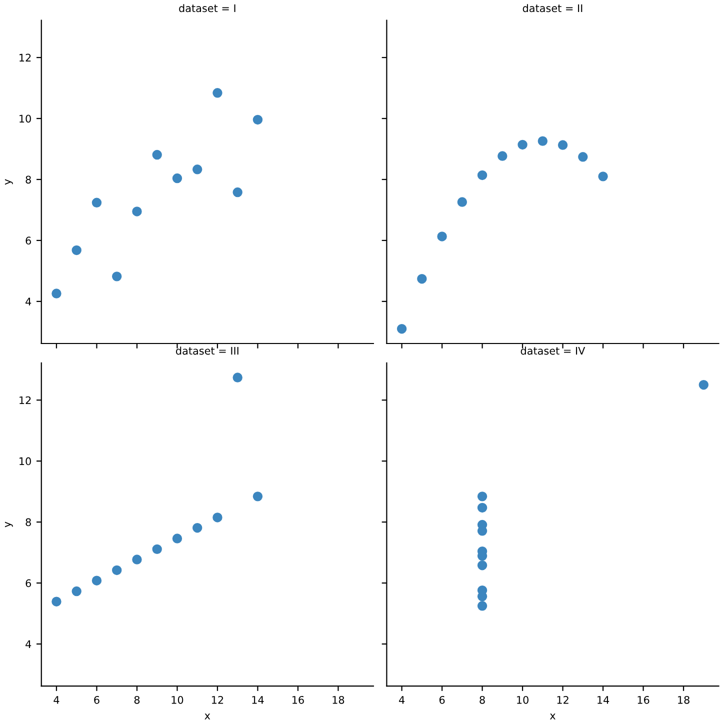  I want to click on chart-title: dataset = I, so click(207, 8).